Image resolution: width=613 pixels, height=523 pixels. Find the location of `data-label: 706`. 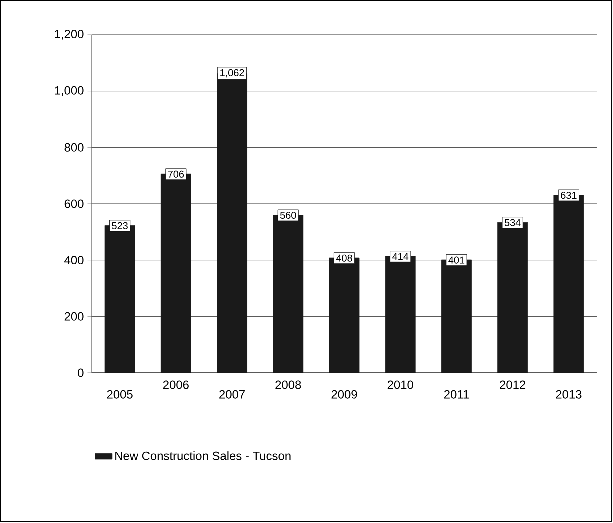

data-label: 706 is located at coordinates (176, 174).